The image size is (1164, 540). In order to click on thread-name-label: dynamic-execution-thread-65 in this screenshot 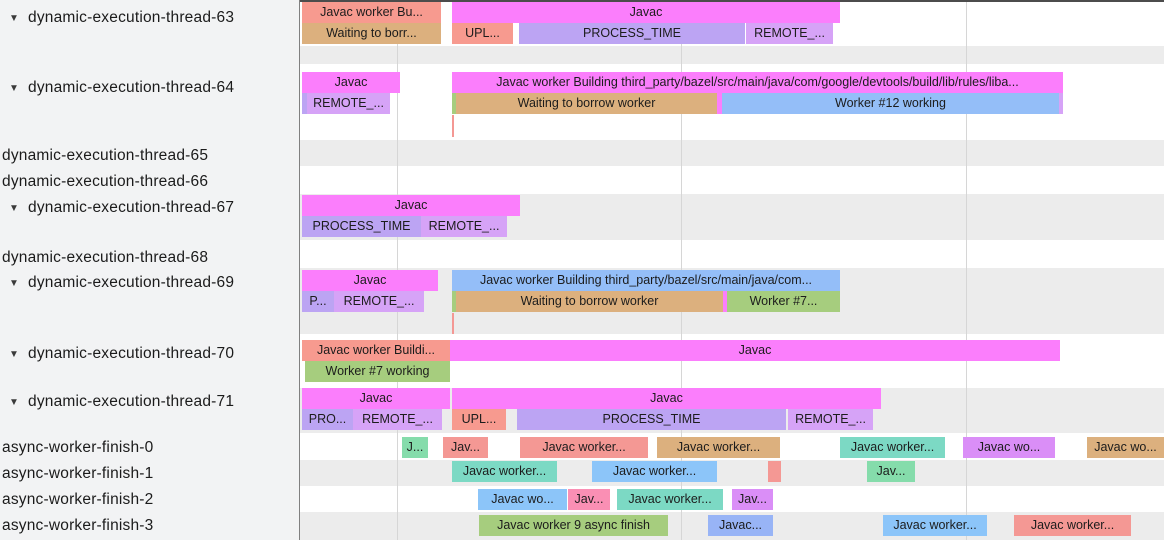, I will do `click(105, 155)`.